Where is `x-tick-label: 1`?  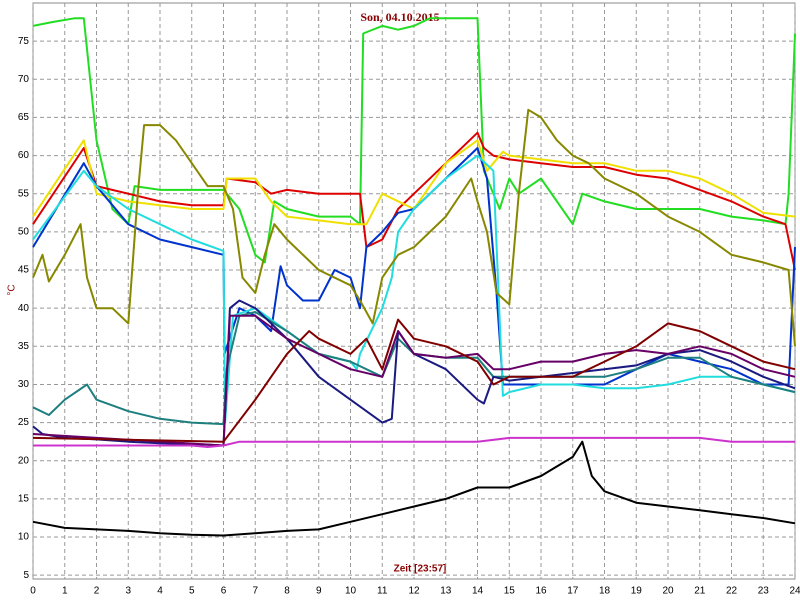
x-tick-label: 1 is located at coordinates (65, 591).